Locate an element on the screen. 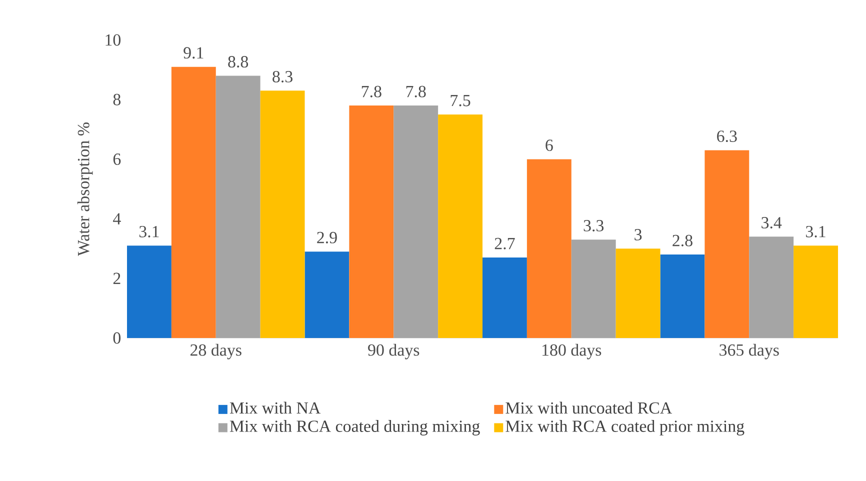 This screenshot has height=481, width=866. y-tick-label: 2 is located at coordinates (116, 278).